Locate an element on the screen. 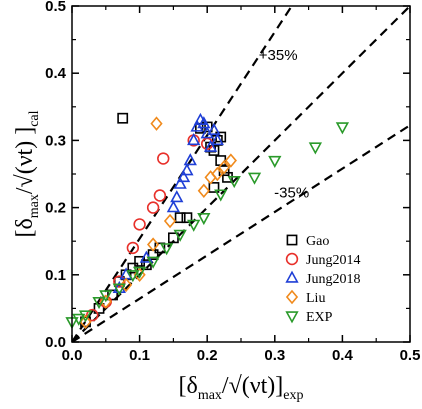 The width and height of the screenshot is (422, 409). x-axis-label: [δmax/√(νt)]exp is located at coordinates (241, 388).